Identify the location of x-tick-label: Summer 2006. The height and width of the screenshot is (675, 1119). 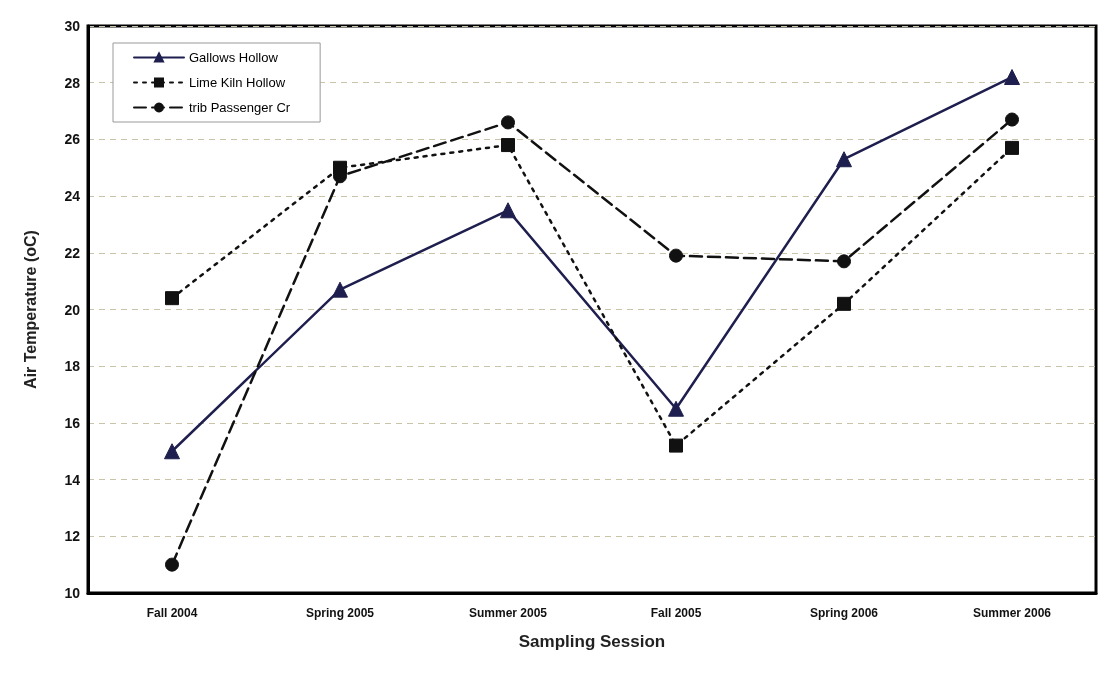
(1012, 613).